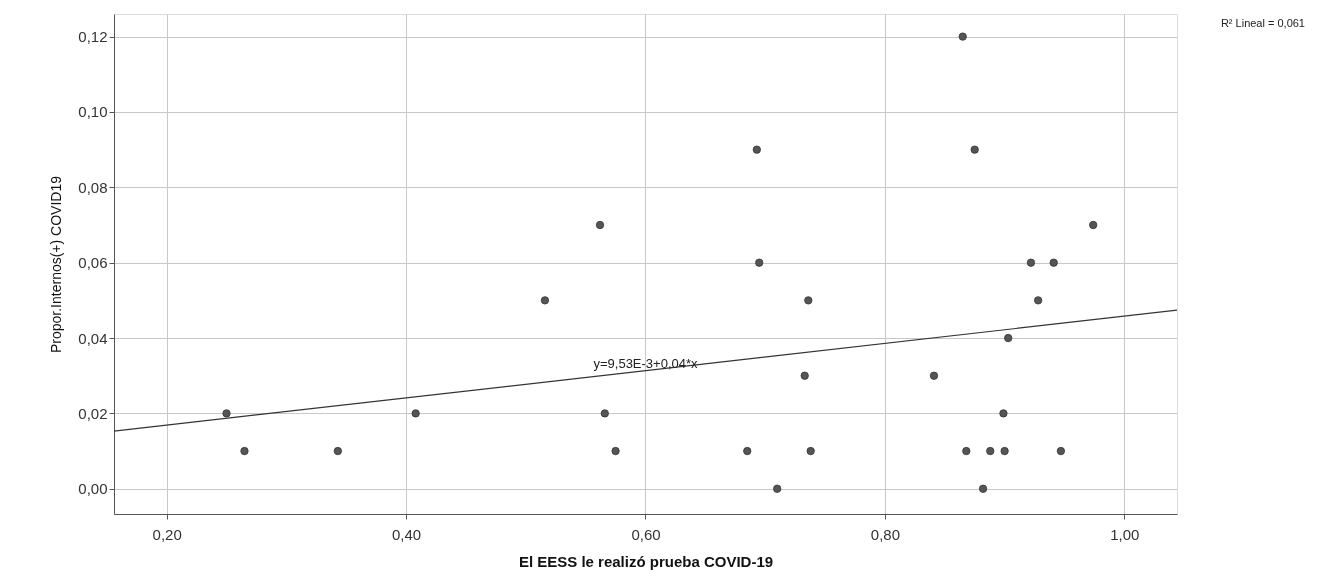  Describe the element at coordinates (1262, 23) in the screenshot. I see `text: R² Lineal = 0,061` at that location.